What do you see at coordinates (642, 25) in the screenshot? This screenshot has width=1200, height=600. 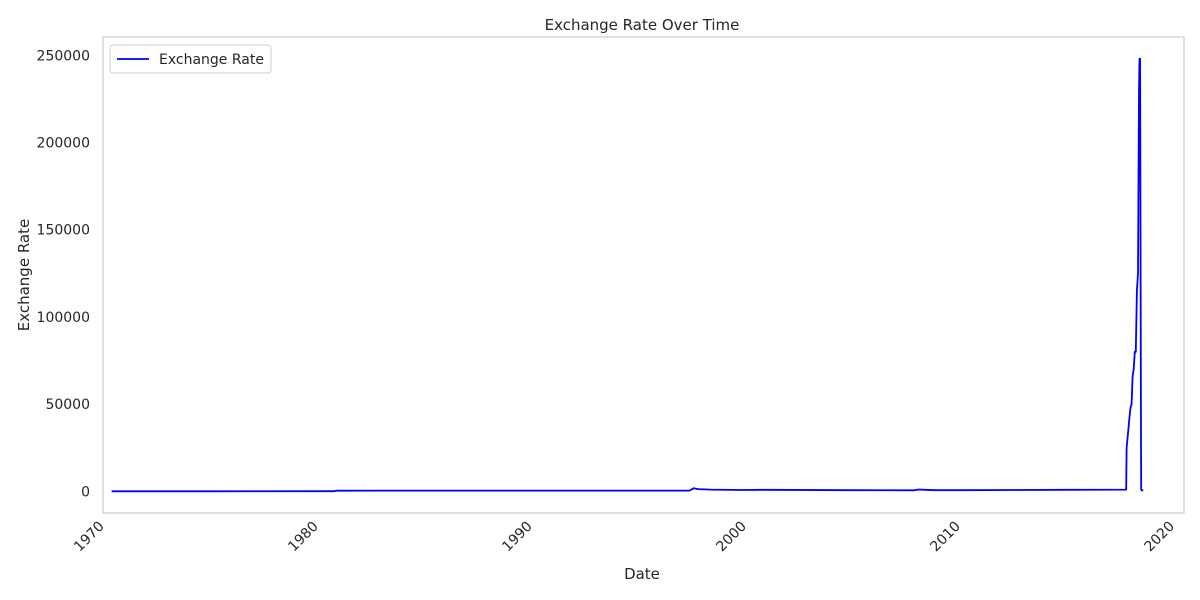 I see `chart-title: Exchange Rate Over Time` at bounding box center [642, 25].